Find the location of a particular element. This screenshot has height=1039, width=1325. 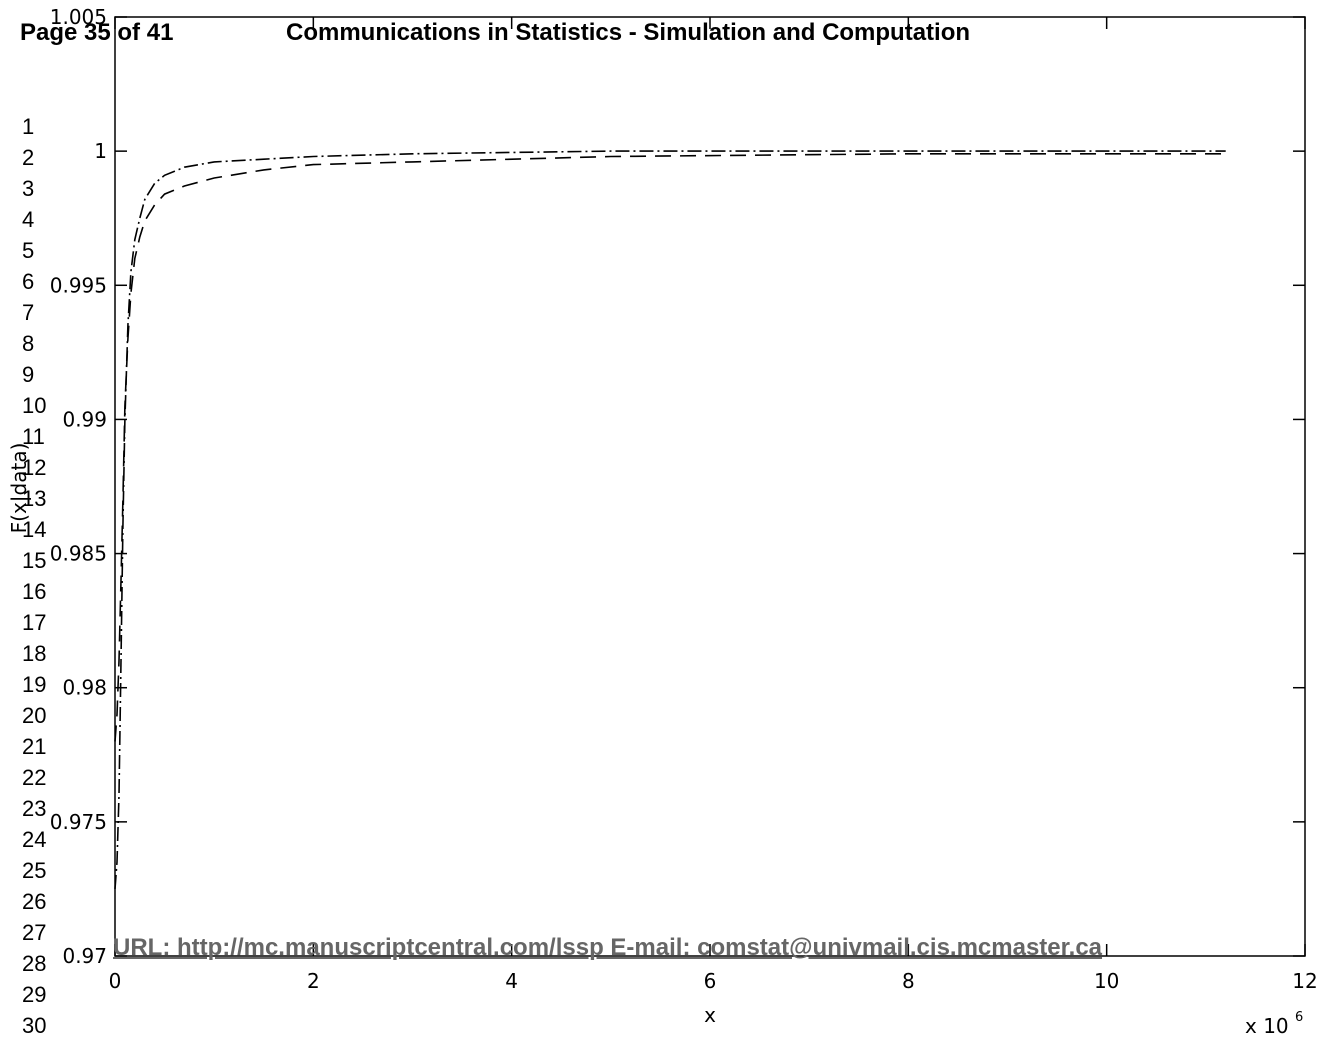

line-number: 8 is located at coordinates (28, 343).